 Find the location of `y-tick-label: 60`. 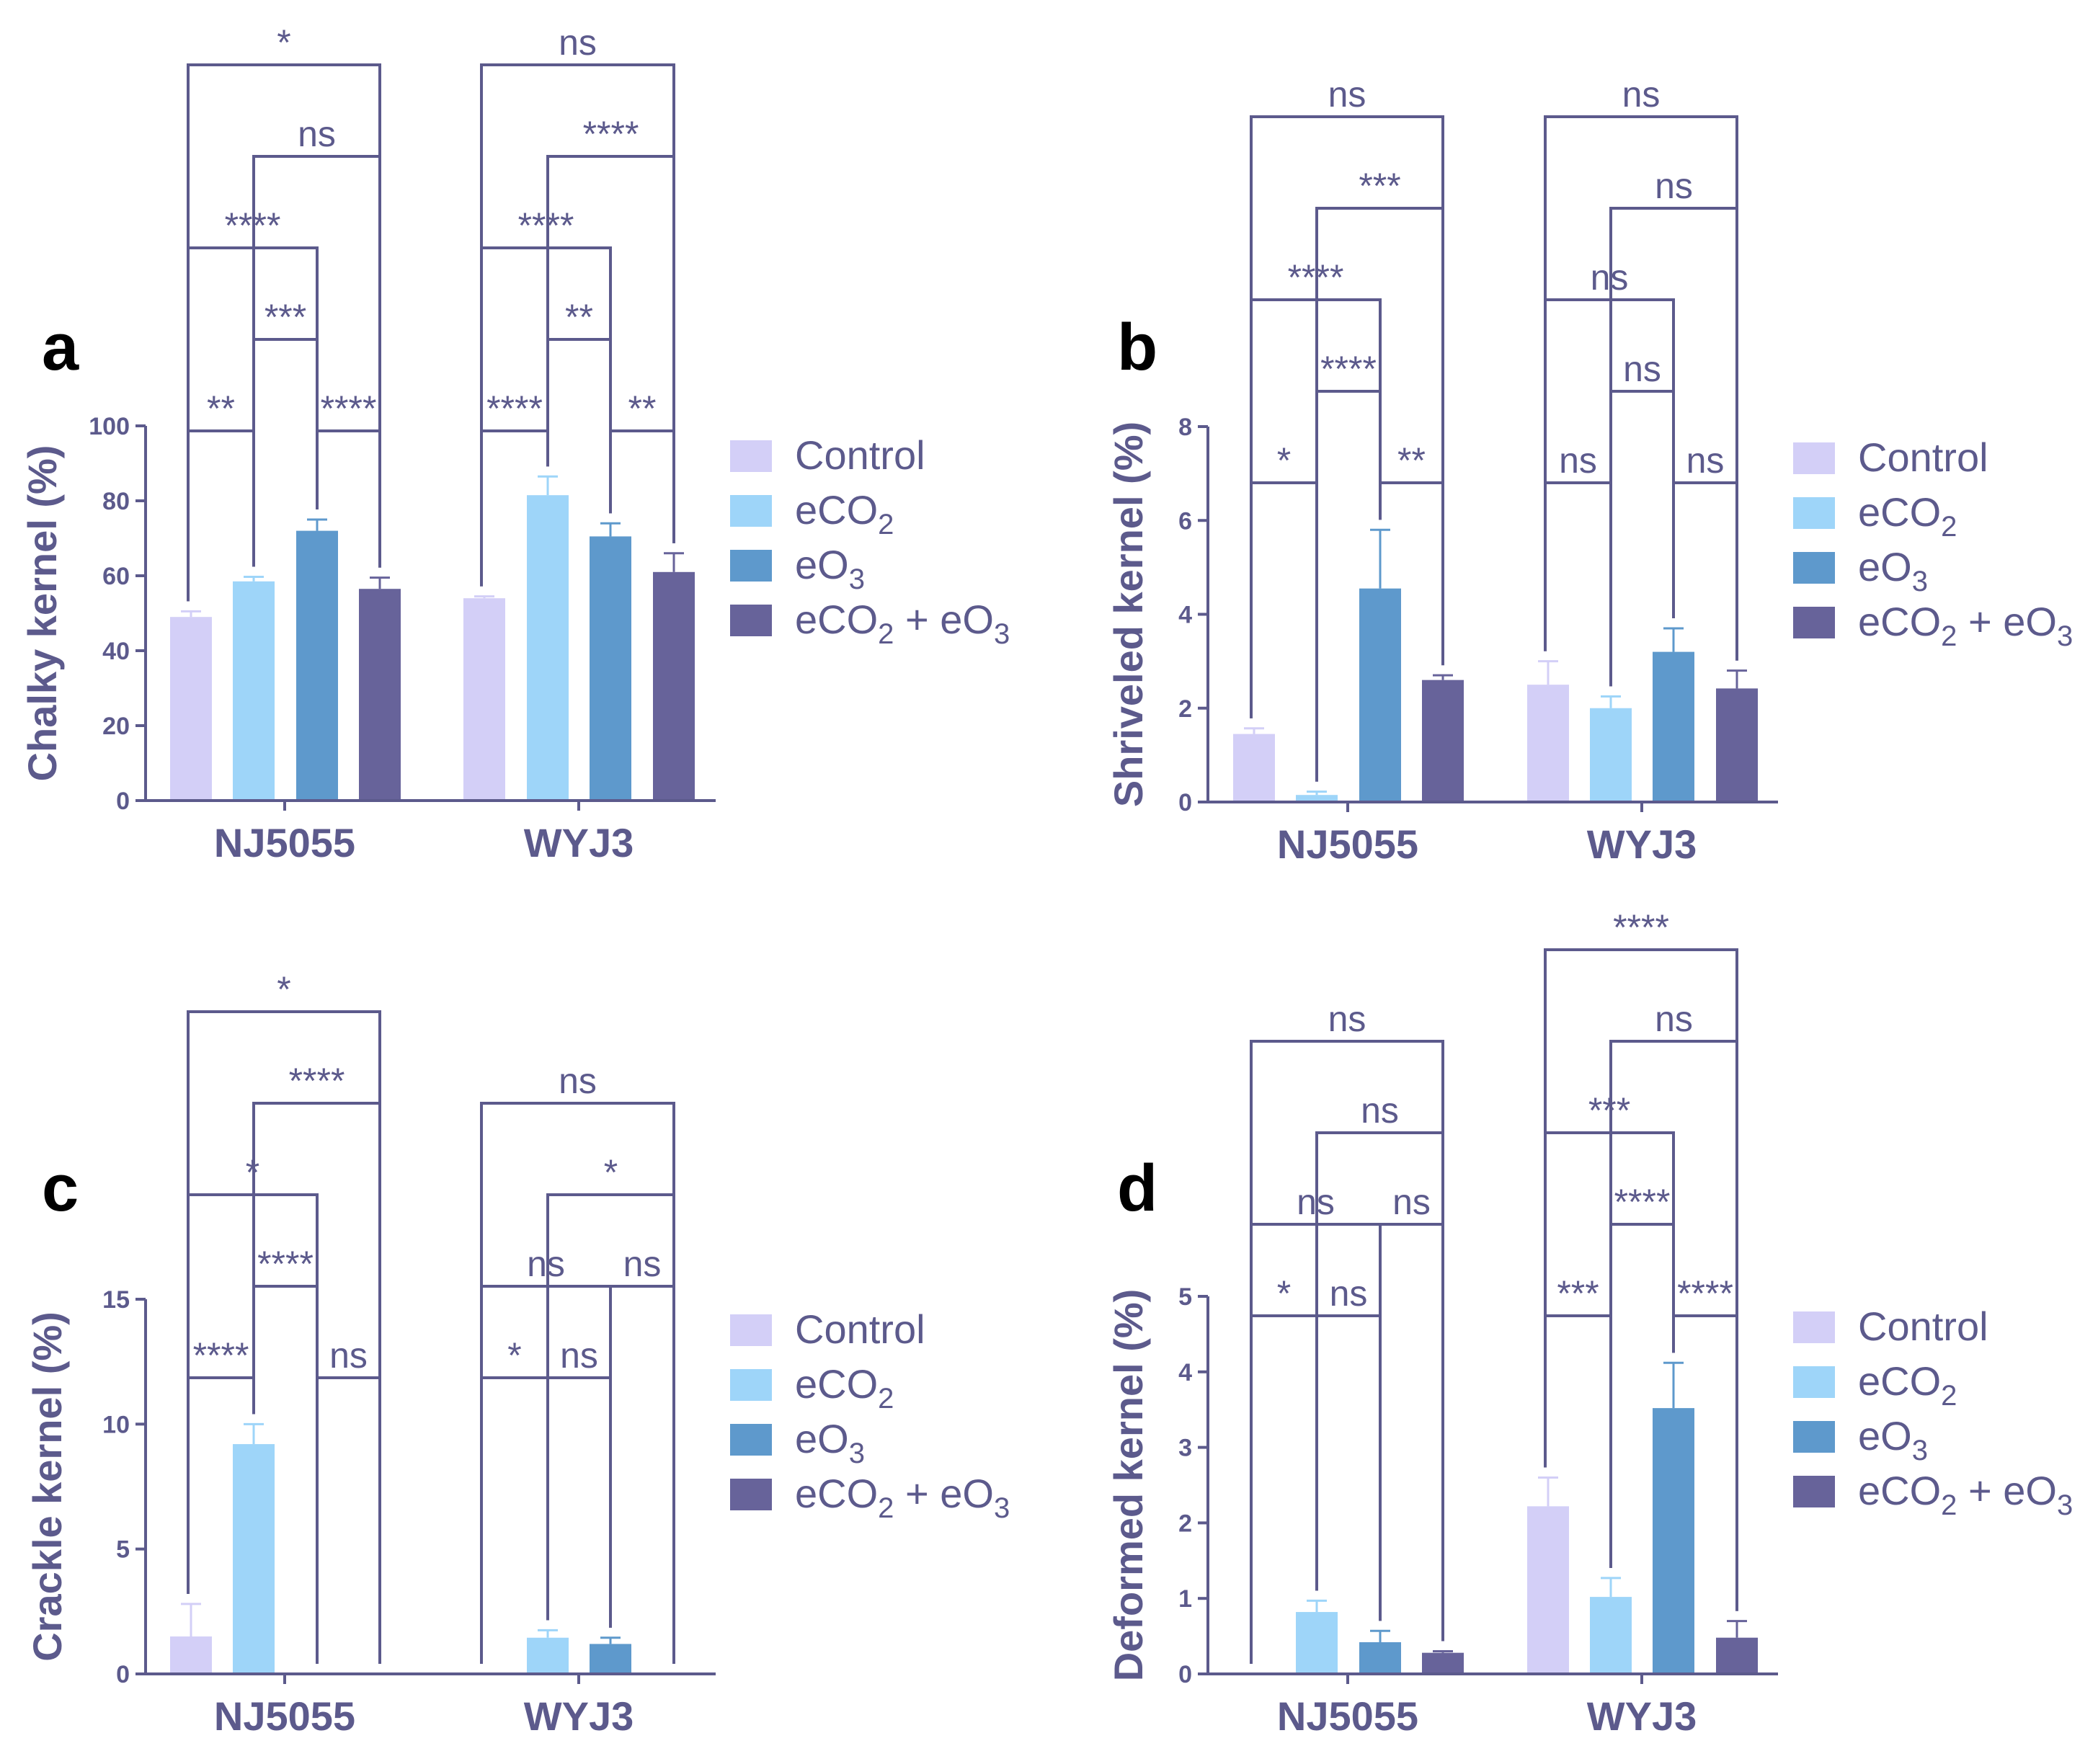

y-tick-label: 60 is located at coordinates (116, 576).